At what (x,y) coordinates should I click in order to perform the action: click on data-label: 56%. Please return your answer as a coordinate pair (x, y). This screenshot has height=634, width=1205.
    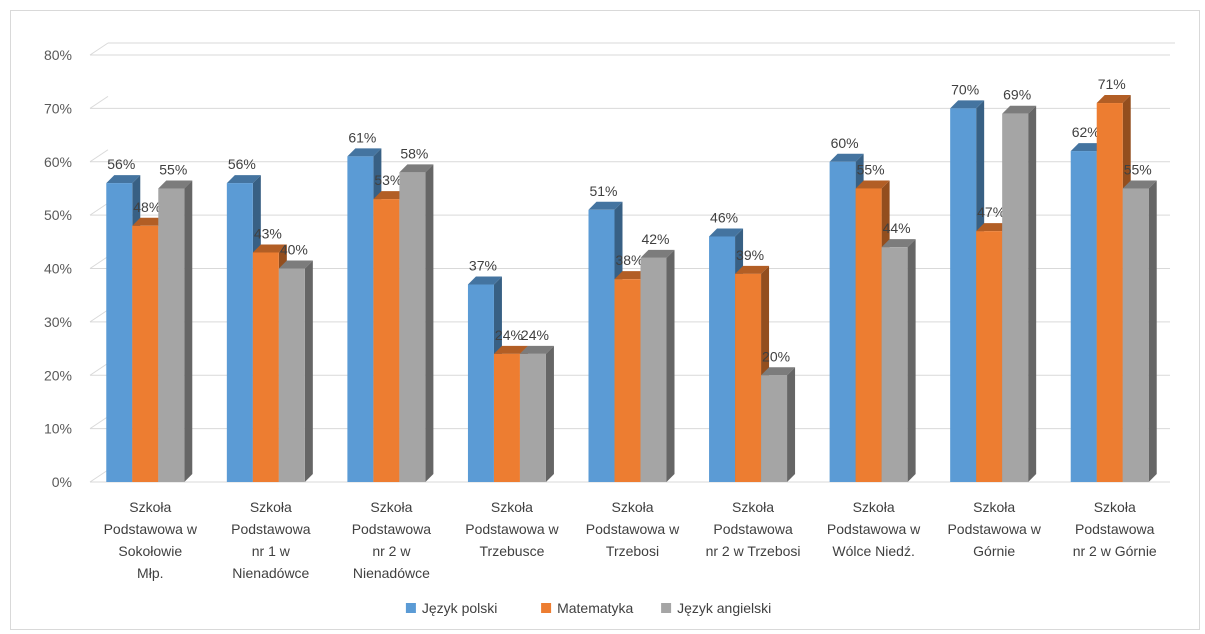
    Looking at the image, I should click on (242, 164).